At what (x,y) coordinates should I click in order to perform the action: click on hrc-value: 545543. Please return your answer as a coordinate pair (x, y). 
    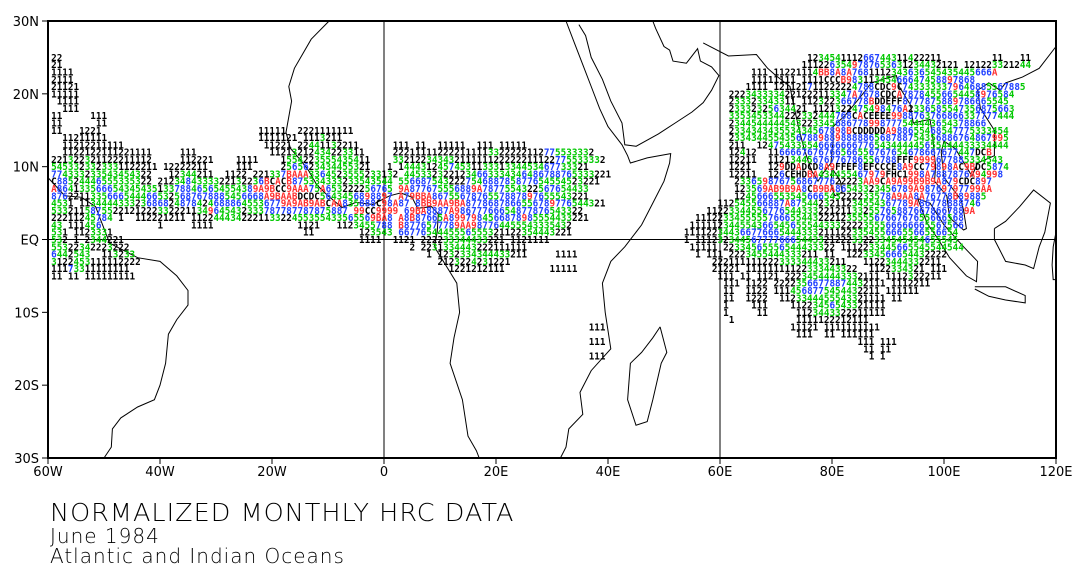
    Looking at the image, I should click on (231, 189).